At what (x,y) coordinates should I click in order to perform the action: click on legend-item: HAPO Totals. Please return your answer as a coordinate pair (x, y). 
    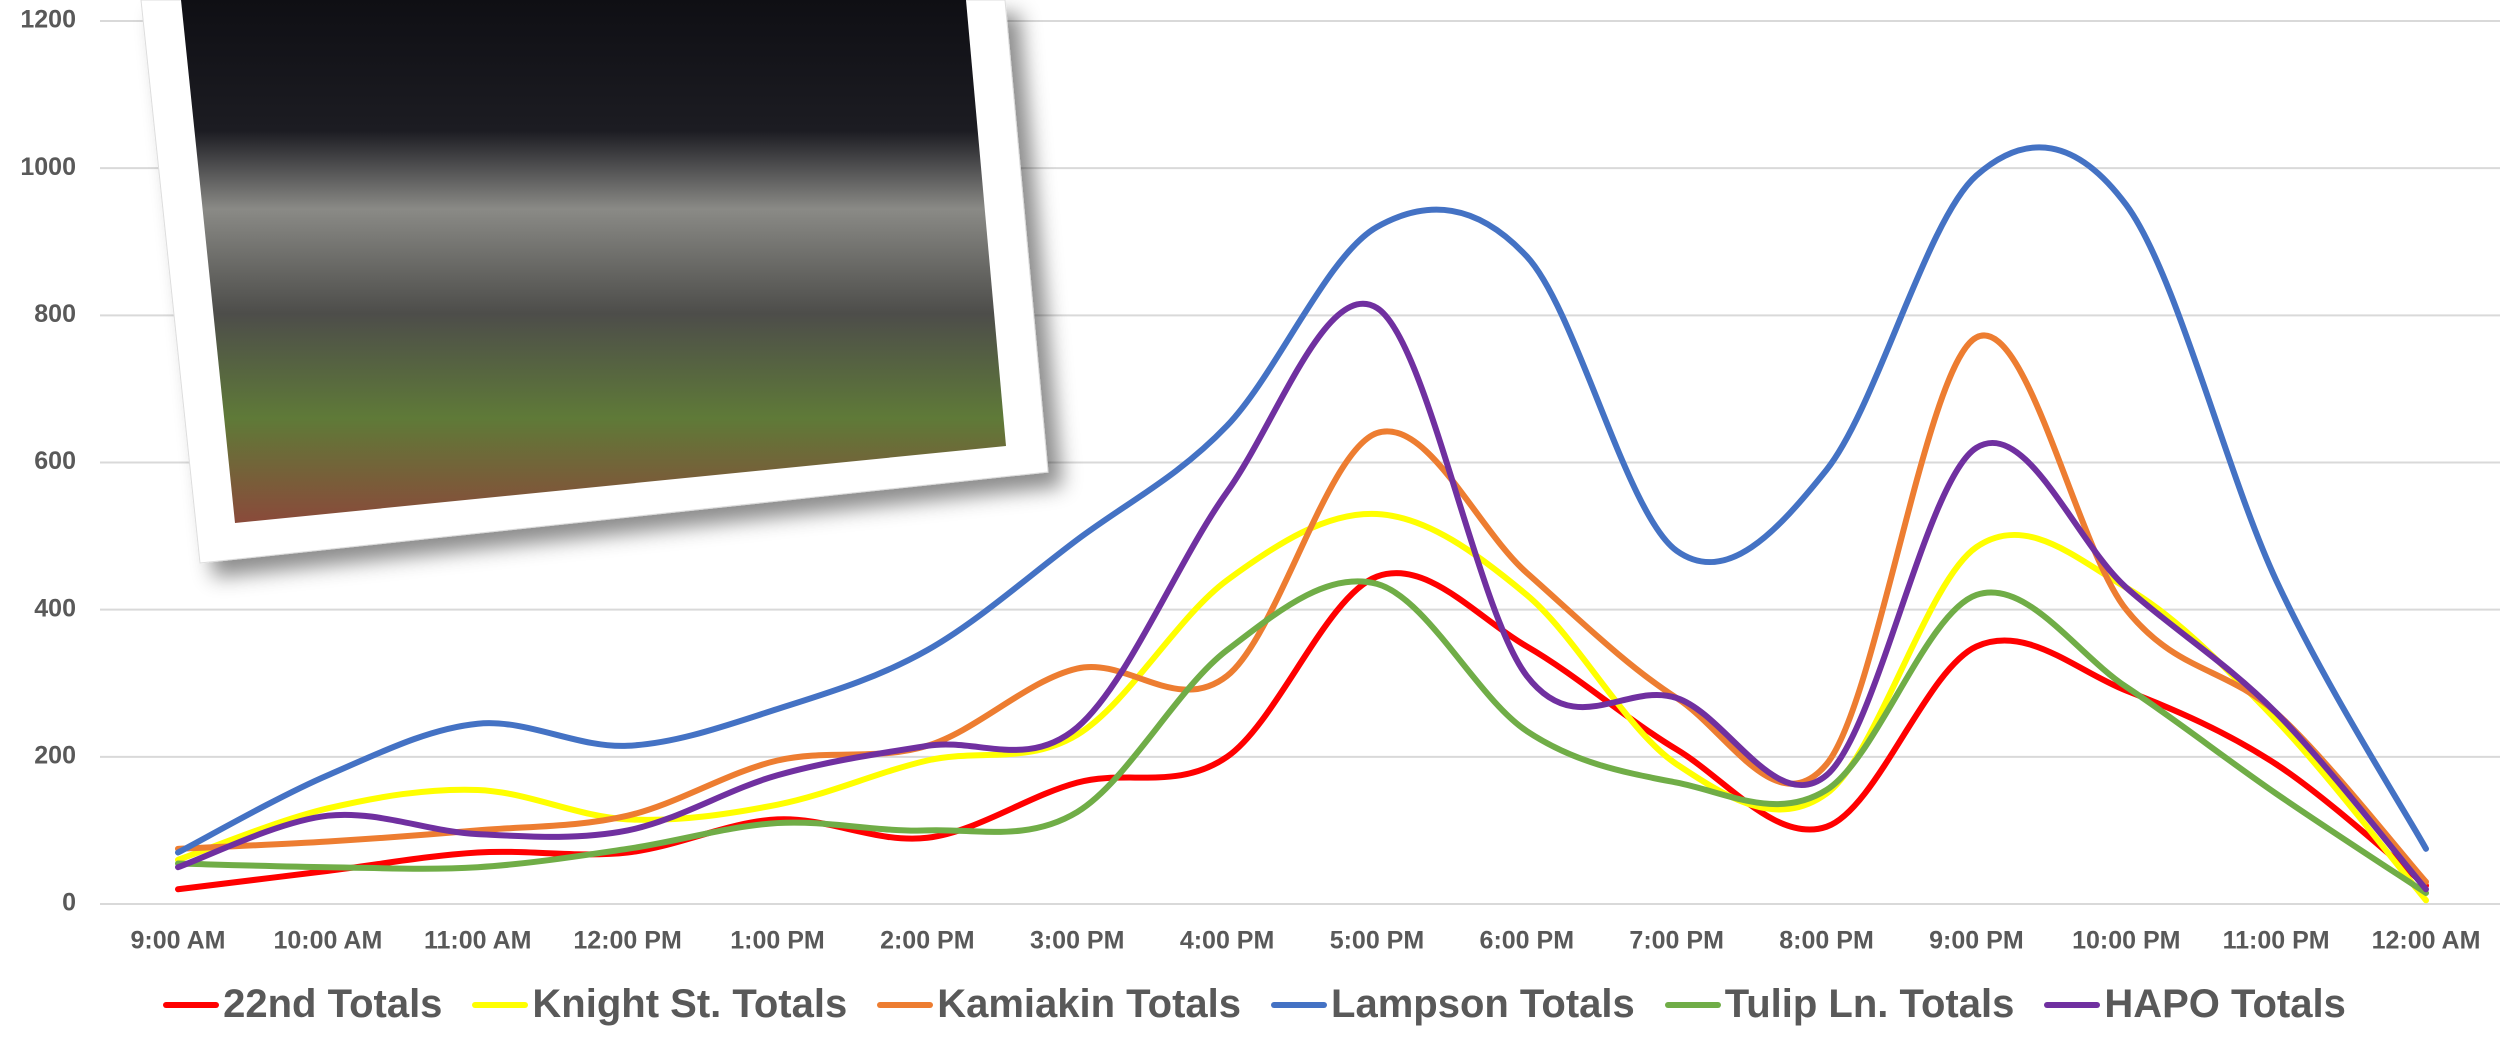
    Looking at the image, I should click on (2195, 1004).